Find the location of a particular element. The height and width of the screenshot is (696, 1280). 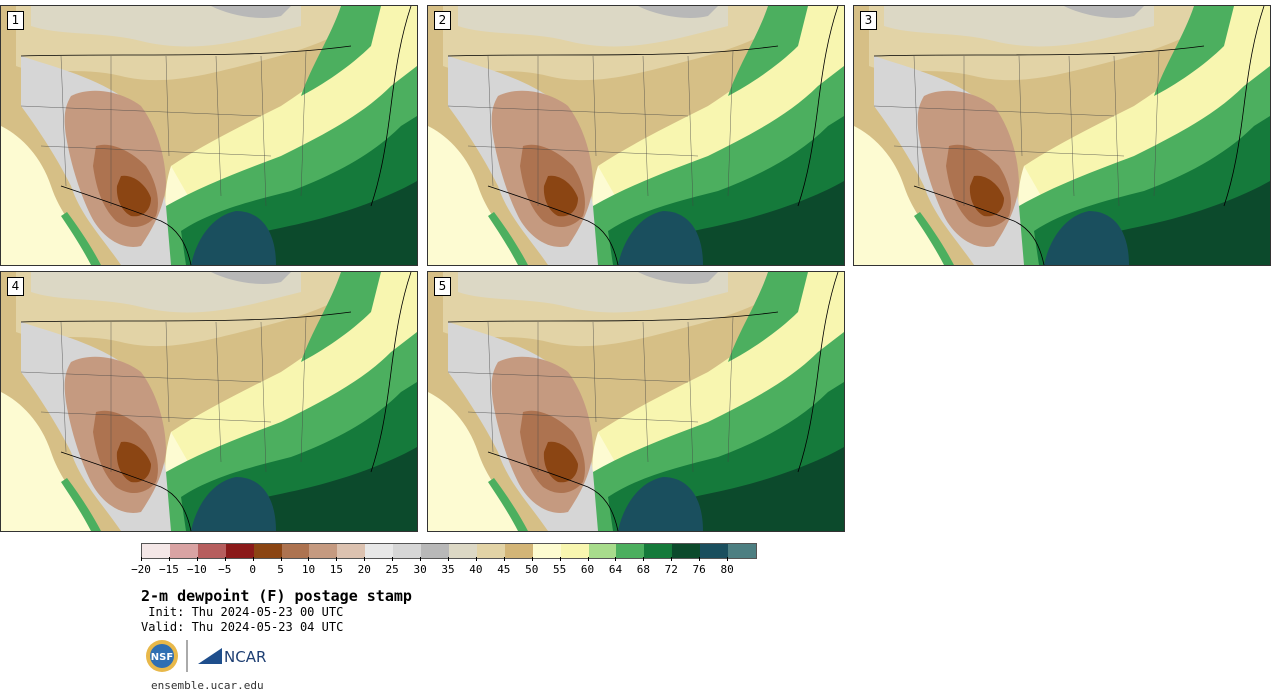

colorbar-tick-label: −15 is located at coordinates (168, 569).